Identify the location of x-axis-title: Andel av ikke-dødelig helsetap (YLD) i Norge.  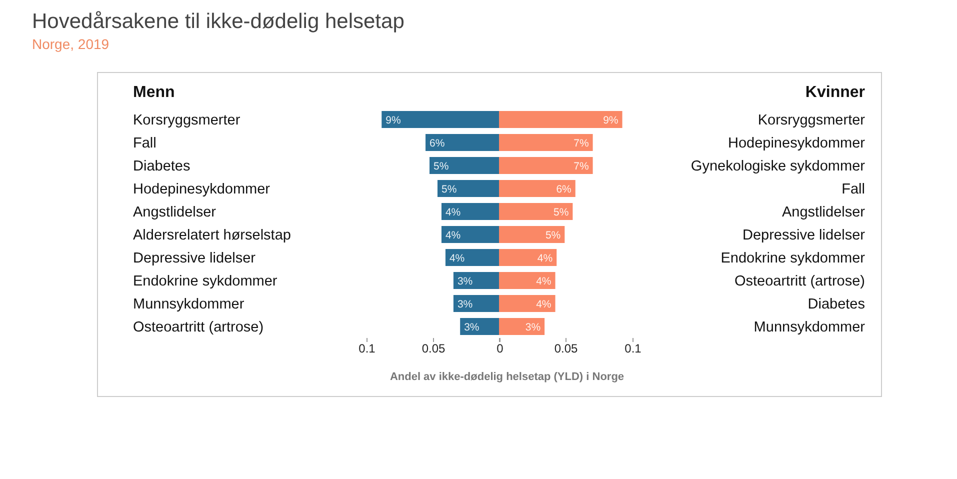
(507, 377).